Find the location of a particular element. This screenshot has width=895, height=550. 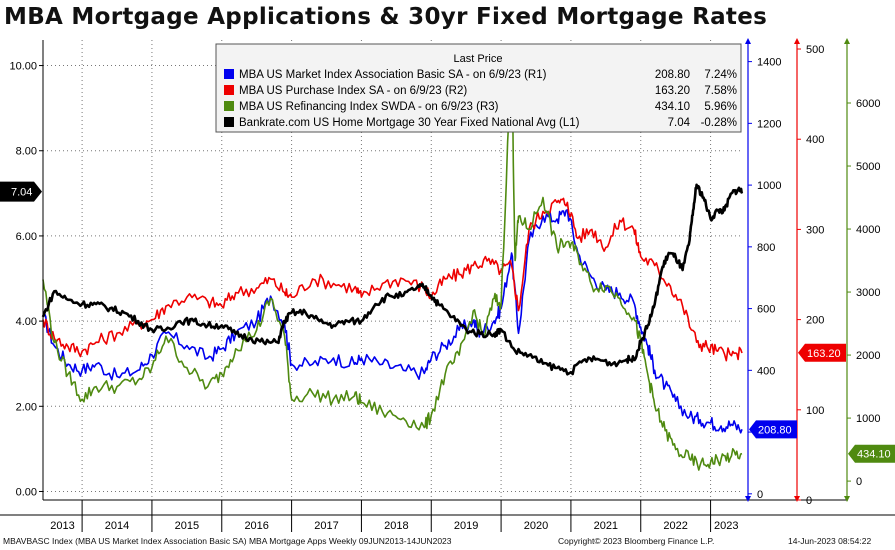

right-axis-r1-arrow-bottom is located at coordinates (748, 499).